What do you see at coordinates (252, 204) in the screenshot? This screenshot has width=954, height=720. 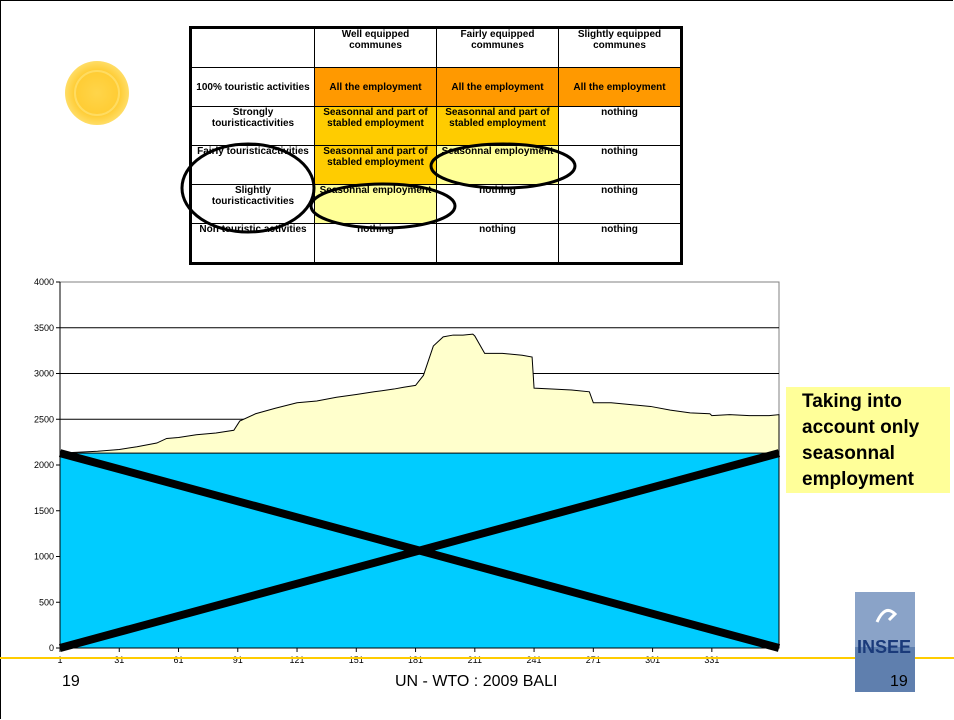 I see `row-label: Slightly touristicactivities` at bounding box center [252, 204].